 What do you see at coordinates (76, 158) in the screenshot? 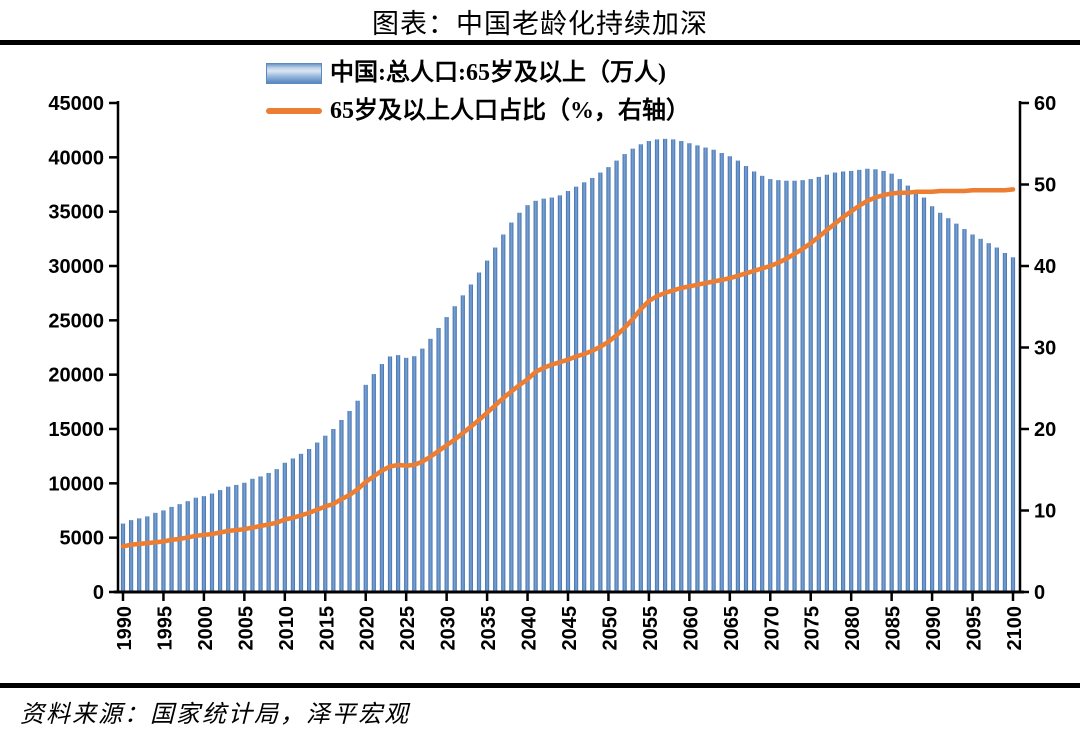
I see `svg-text: 40000` at bounding box center [76, 158].